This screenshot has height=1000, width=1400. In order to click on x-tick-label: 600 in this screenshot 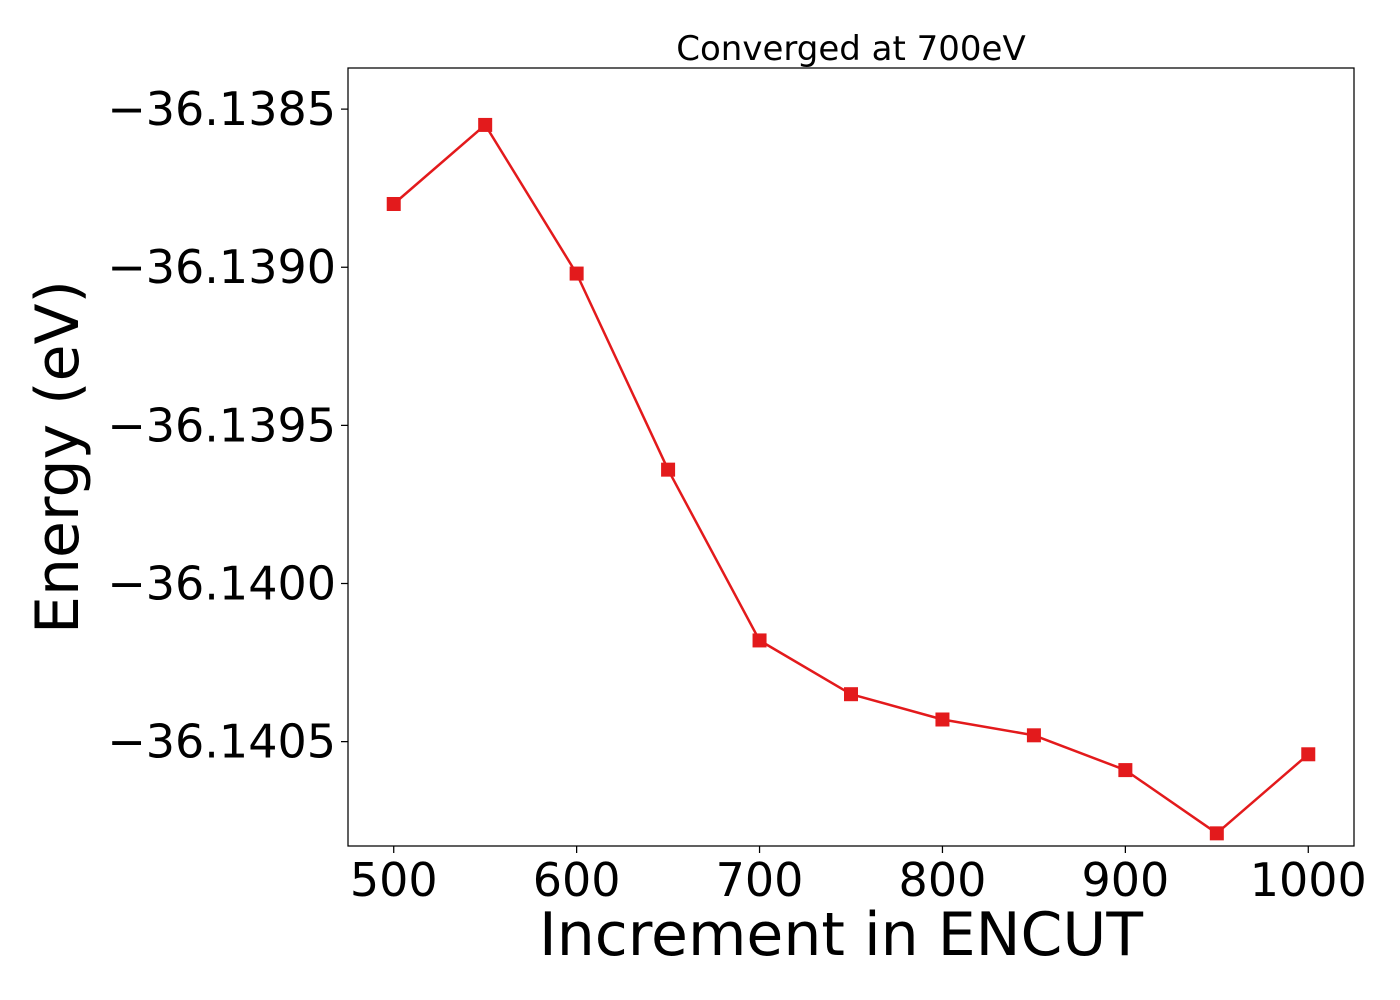, I will do `click(577, 880)`.